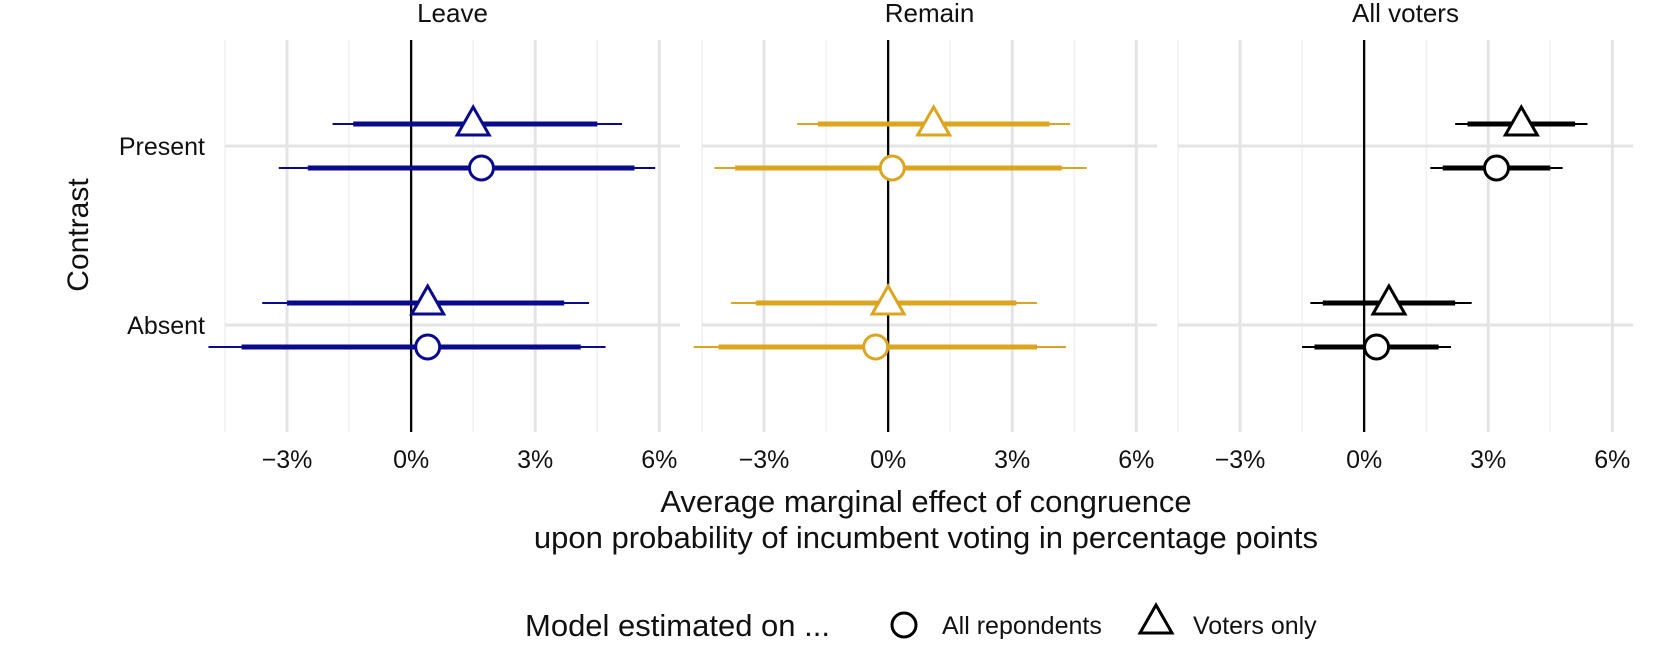 The height and width of the screenshot is (662, 1676). I want to click on facet-title-remain: Remain, so click(930, 14).